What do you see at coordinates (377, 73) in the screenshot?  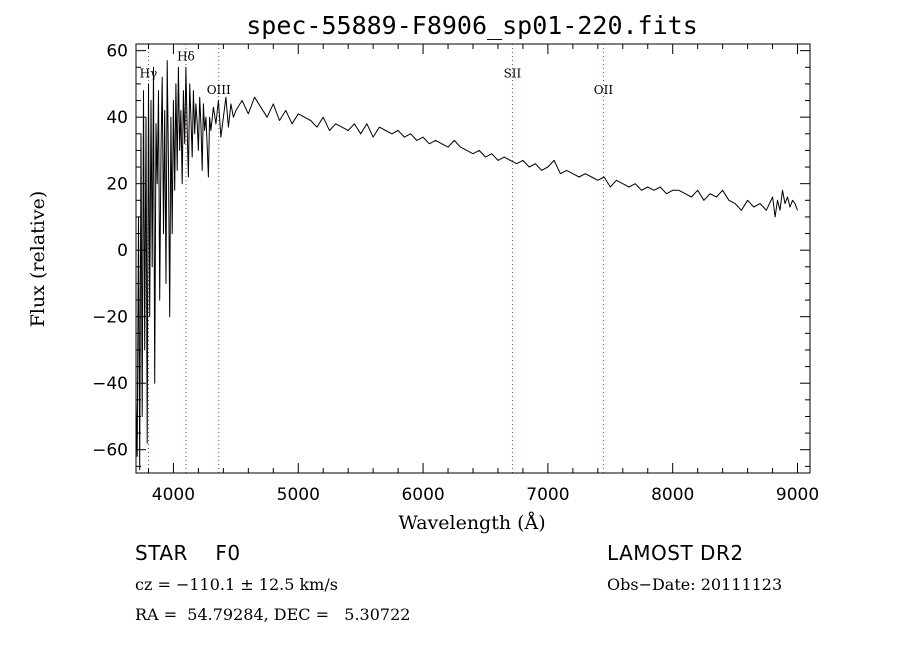 I see `spectral-line-labels: Hγ Hδ OIII SII OII` at bounding box center [377, 73].